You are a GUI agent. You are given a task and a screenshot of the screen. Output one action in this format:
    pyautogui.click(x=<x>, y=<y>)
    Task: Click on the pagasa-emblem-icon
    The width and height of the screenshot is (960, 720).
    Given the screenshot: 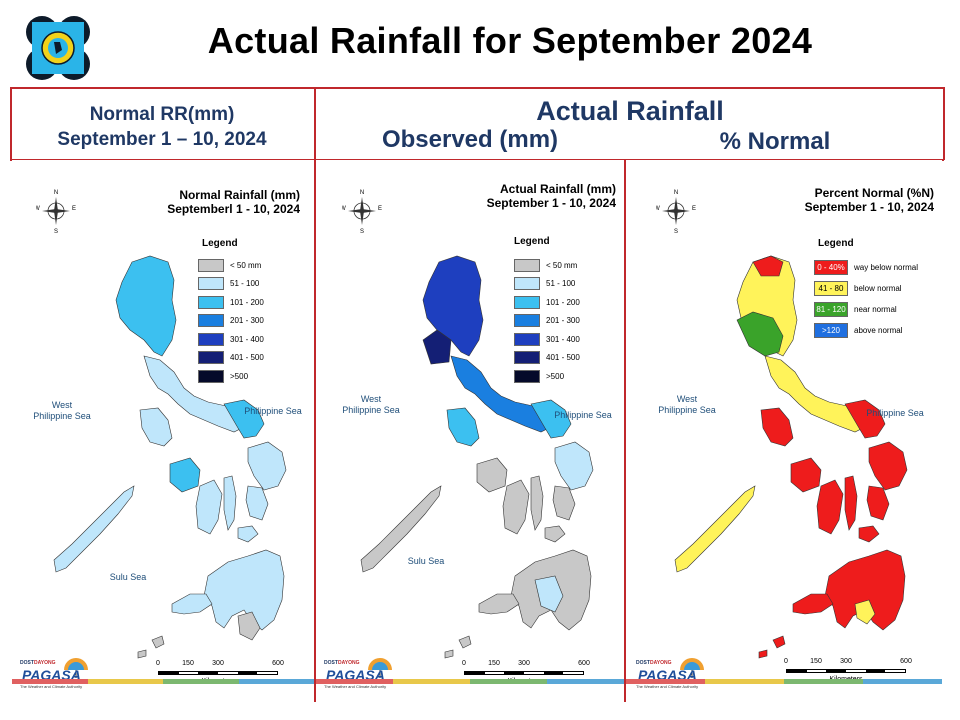 What is the action you would take?
    pyautogui.click(x=76, y=668)
    